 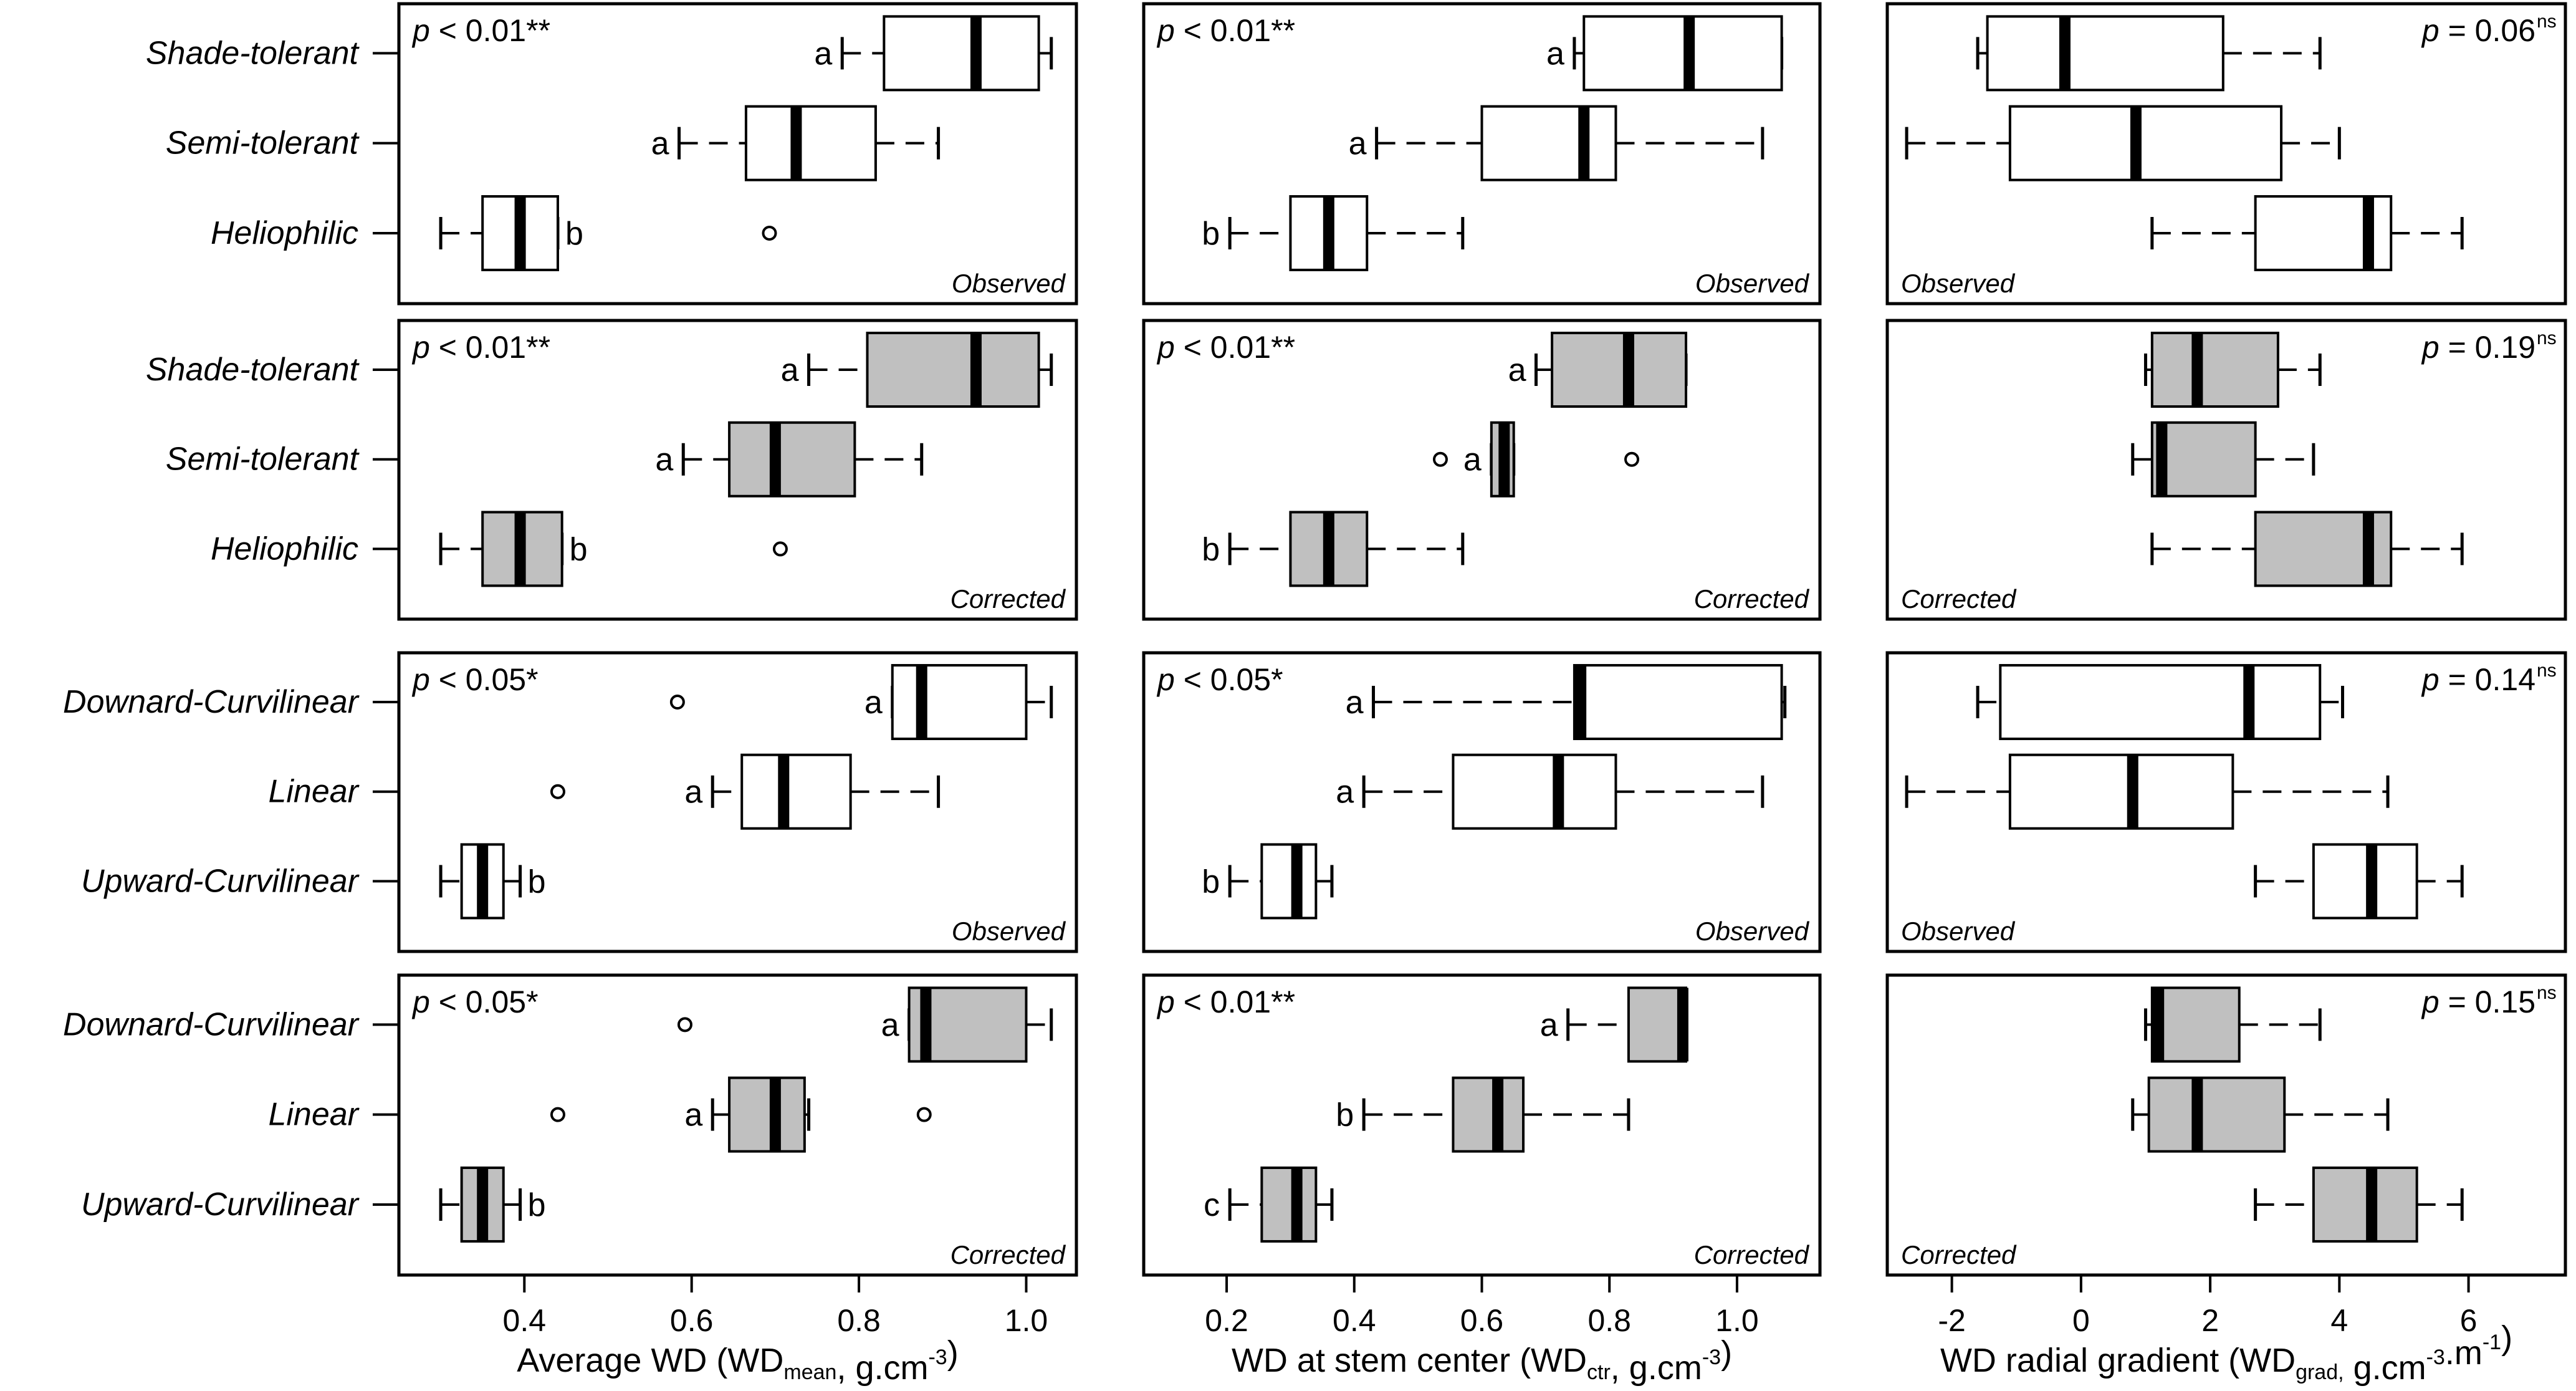 I want to click on p-value-sup: ns, so click(x=2547, y=993).